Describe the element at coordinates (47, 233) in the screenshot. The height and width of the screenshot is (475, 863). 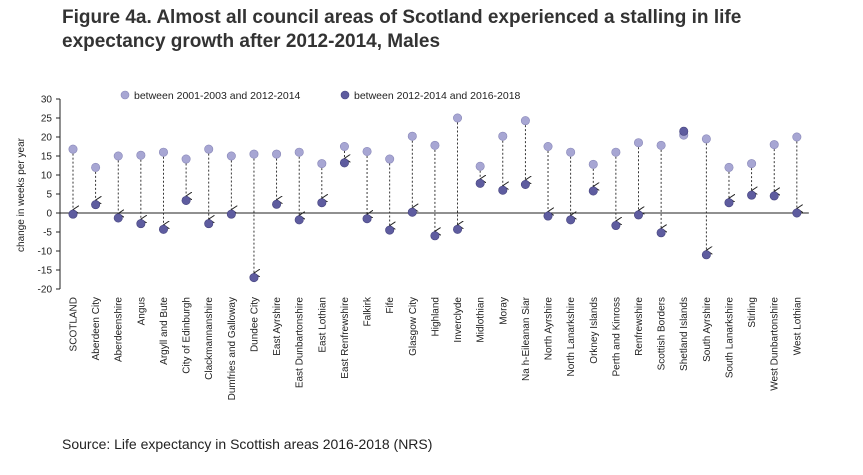
I see `y-tick-label: -5` at that location.